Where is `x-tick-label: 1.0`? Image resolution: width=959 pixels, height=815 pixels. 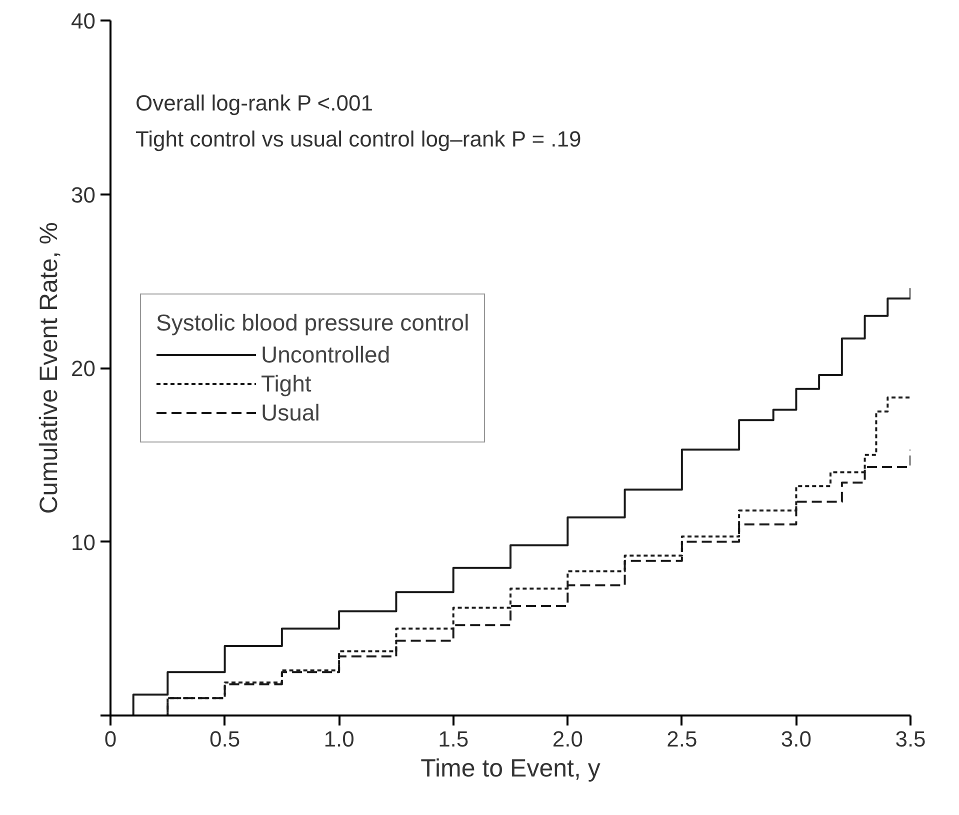
x-tick-label: 1.0 is located at coordinates (339, 739).